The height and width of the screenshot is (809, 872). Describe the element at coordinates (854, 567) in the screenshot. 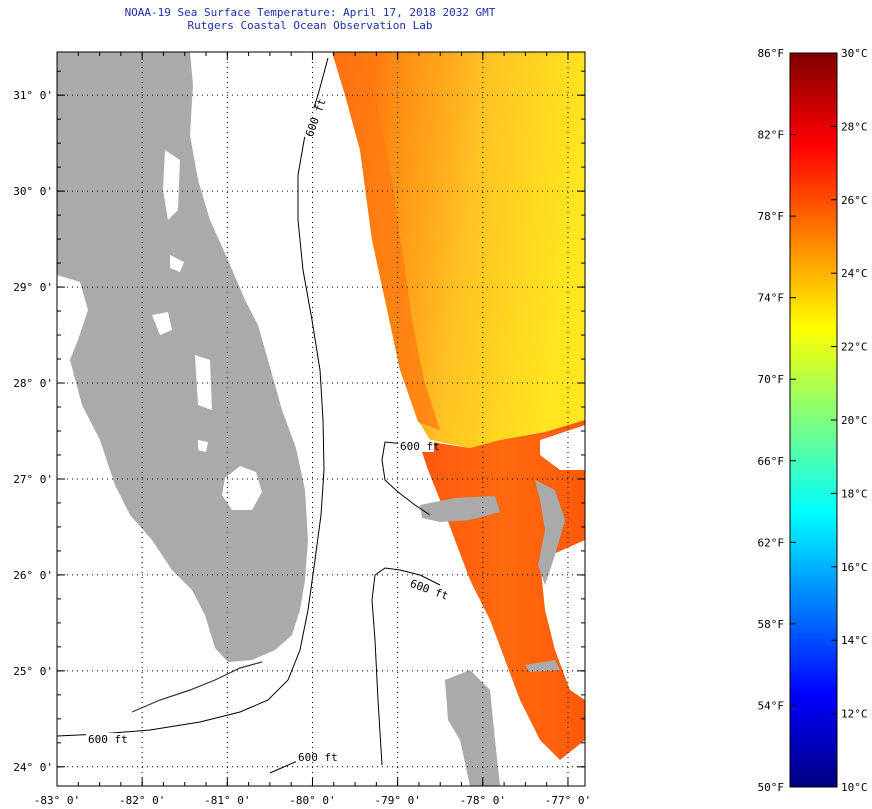

I see `colorbar-label-c: 16°C` at that location.